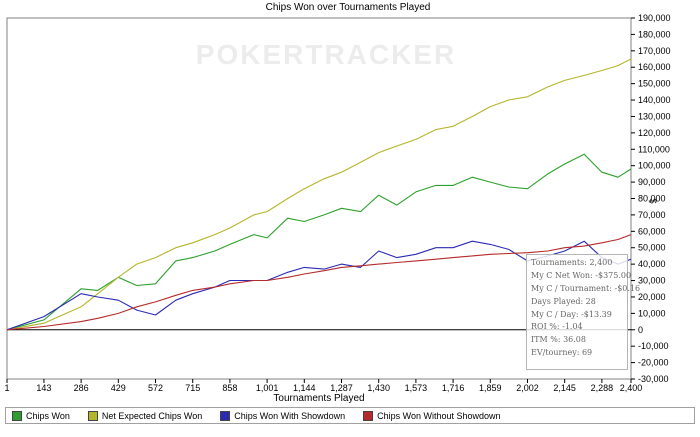 Image resolution: width=700 pixels, height=437 pixels. What do you see at coordinates (490, 388) in the screenshot?
I see `x-tick-label: 1,859` at bounding box center [490, 388].